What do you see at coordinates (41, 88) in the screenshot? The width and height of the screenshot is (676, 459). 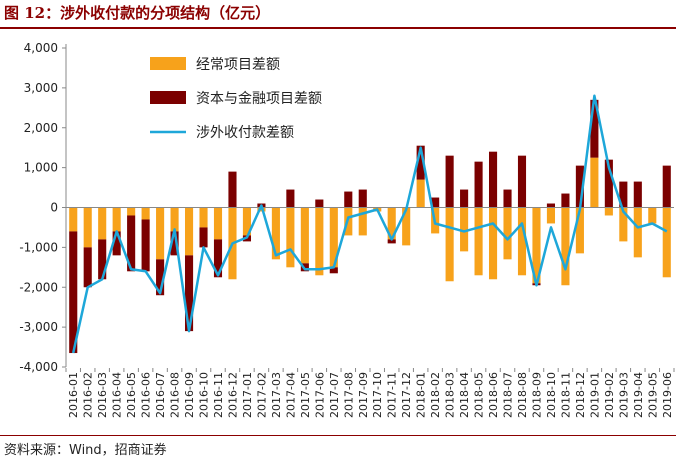 I see `y-tick-label: 3,000` at bounding box center [41, 88].